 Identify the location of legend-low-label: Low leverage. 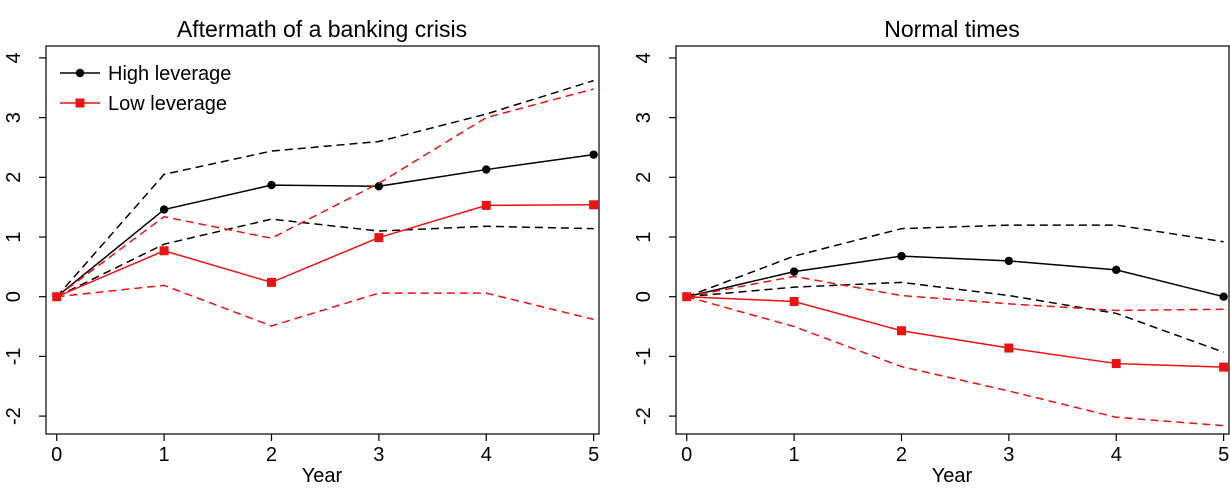
(167, 104).